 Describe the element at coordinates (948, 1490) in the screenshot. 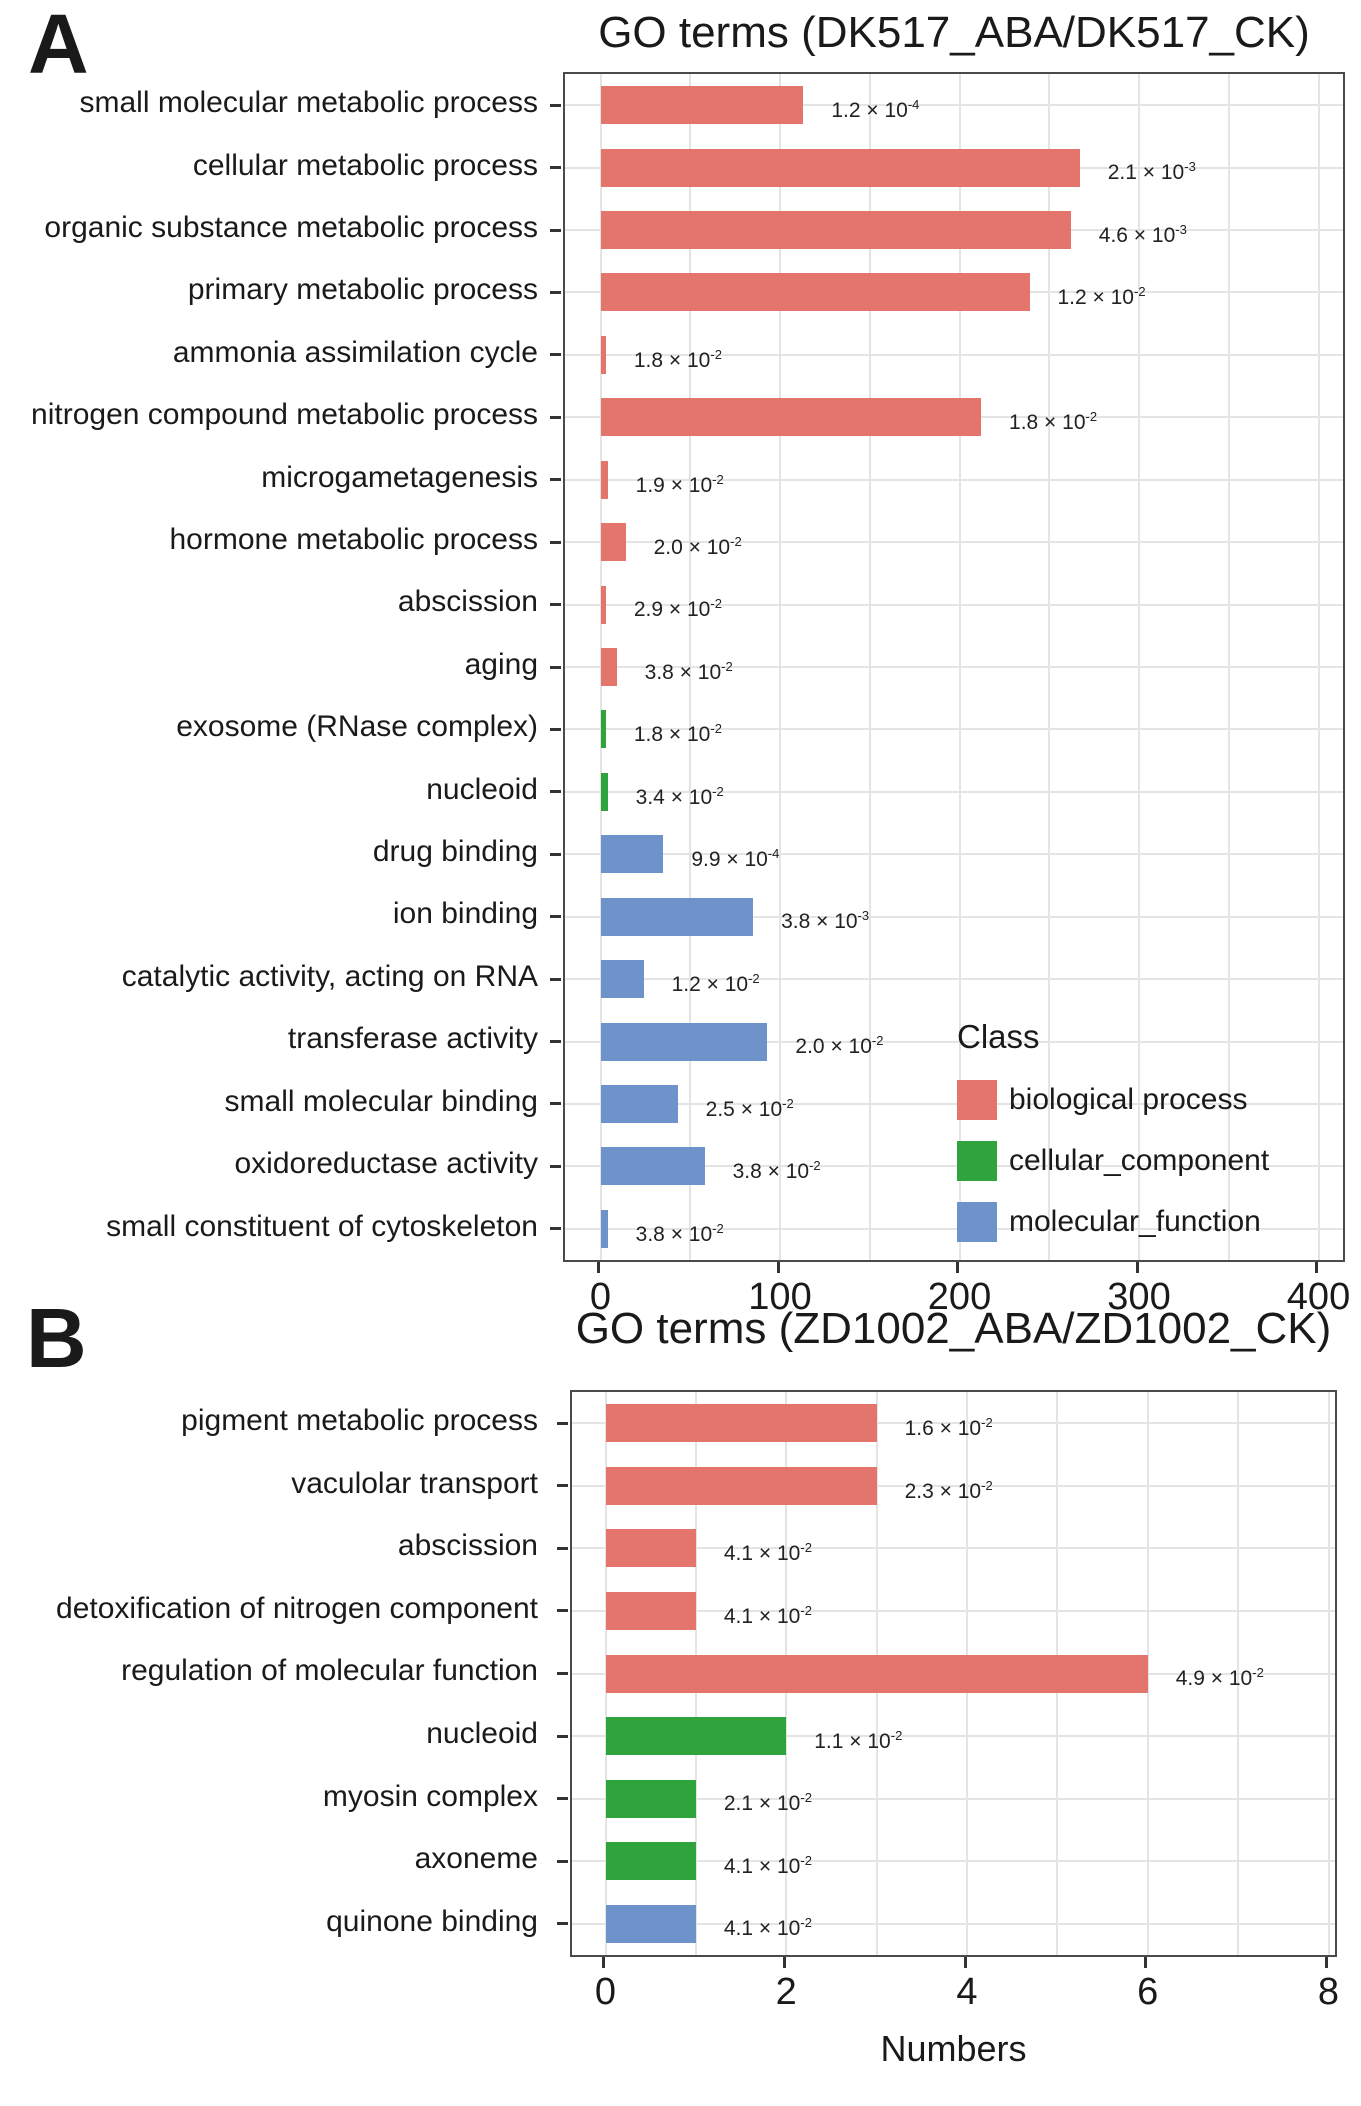

I see `p-value-label: 2.3 × 10⁻²` at that location.